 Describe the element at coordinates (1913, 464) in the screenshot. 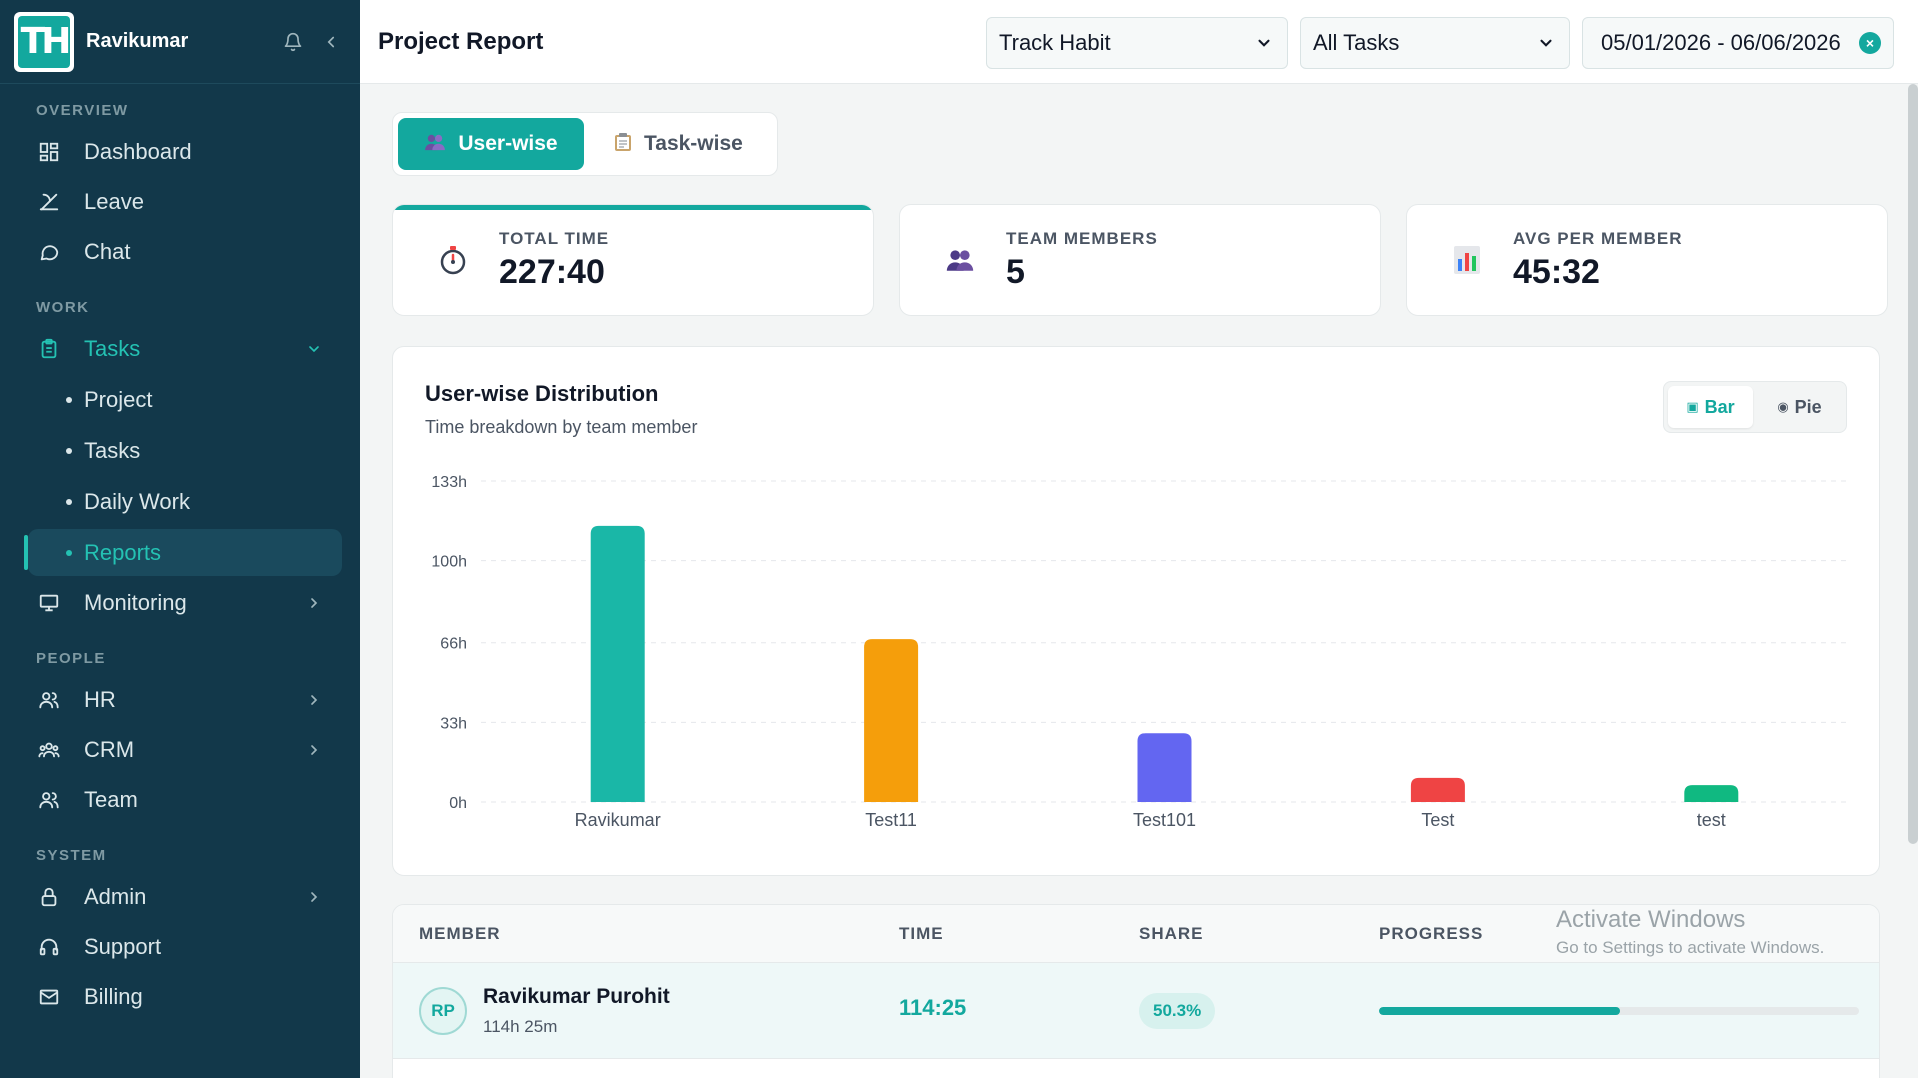

I see `page-scrollbar` at that location.